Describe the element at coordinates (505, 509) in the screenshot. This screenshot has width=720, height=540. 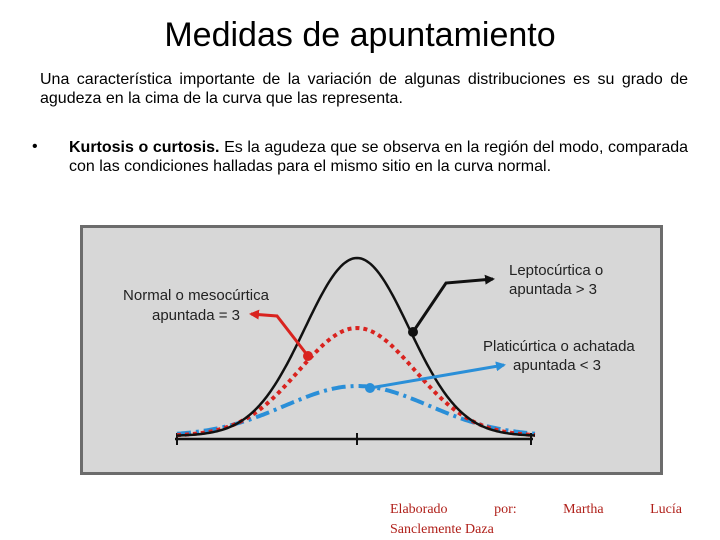
I see `credit-word-por: por:` at that location.